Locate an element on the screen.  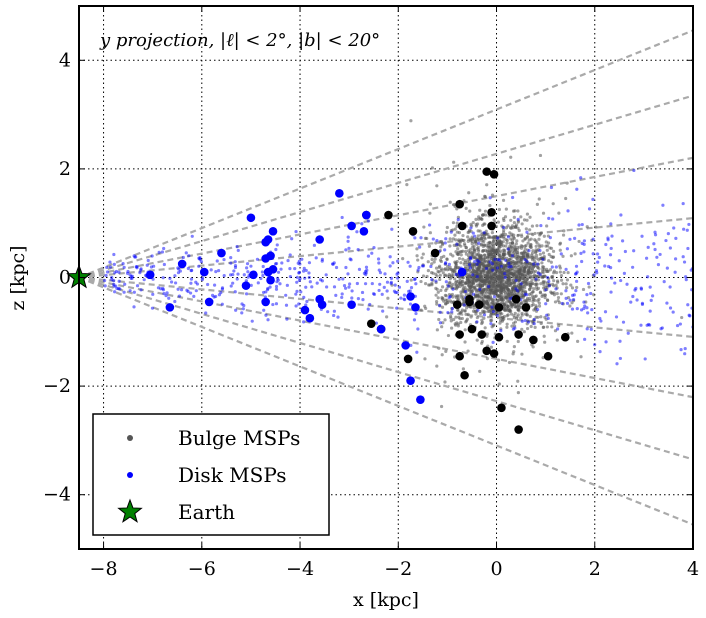
x-tick-label: −6 is located at coordinates (202, 569).